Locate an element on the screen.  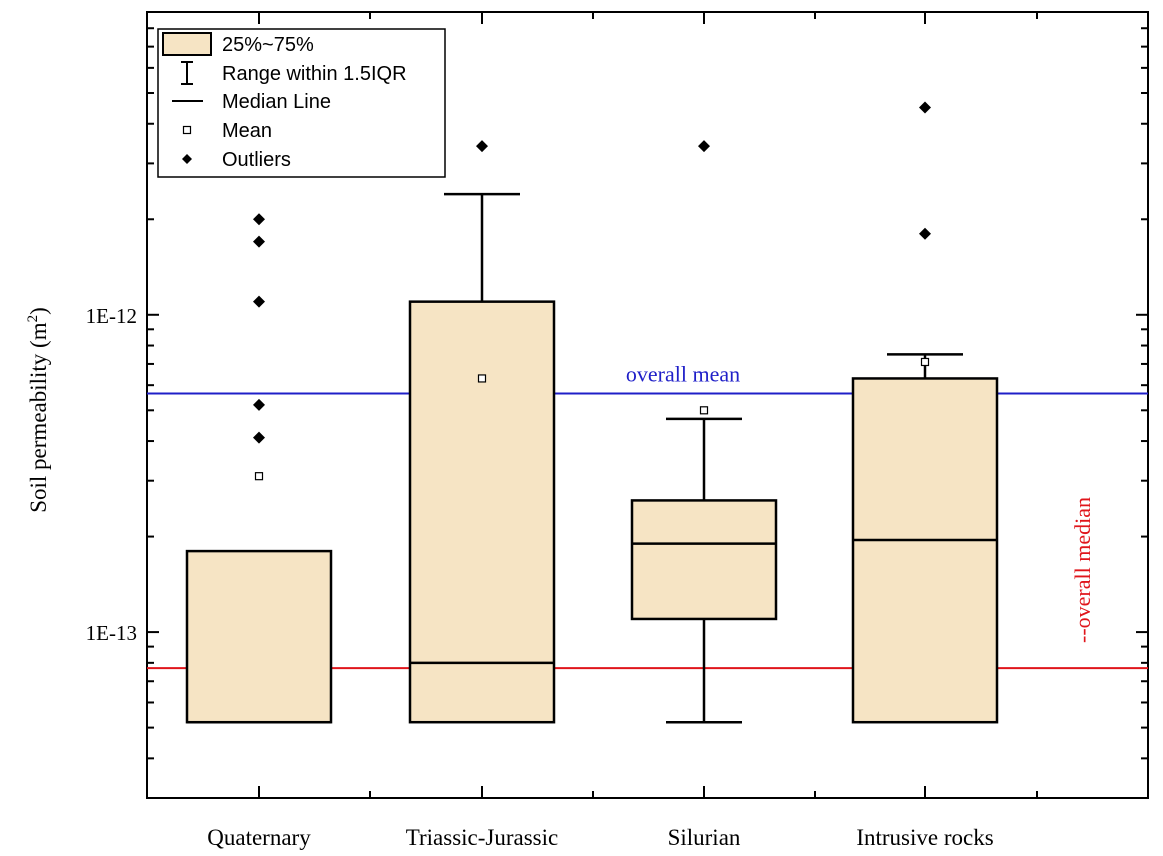
box-quaternary is located at coordinates (259, 636).